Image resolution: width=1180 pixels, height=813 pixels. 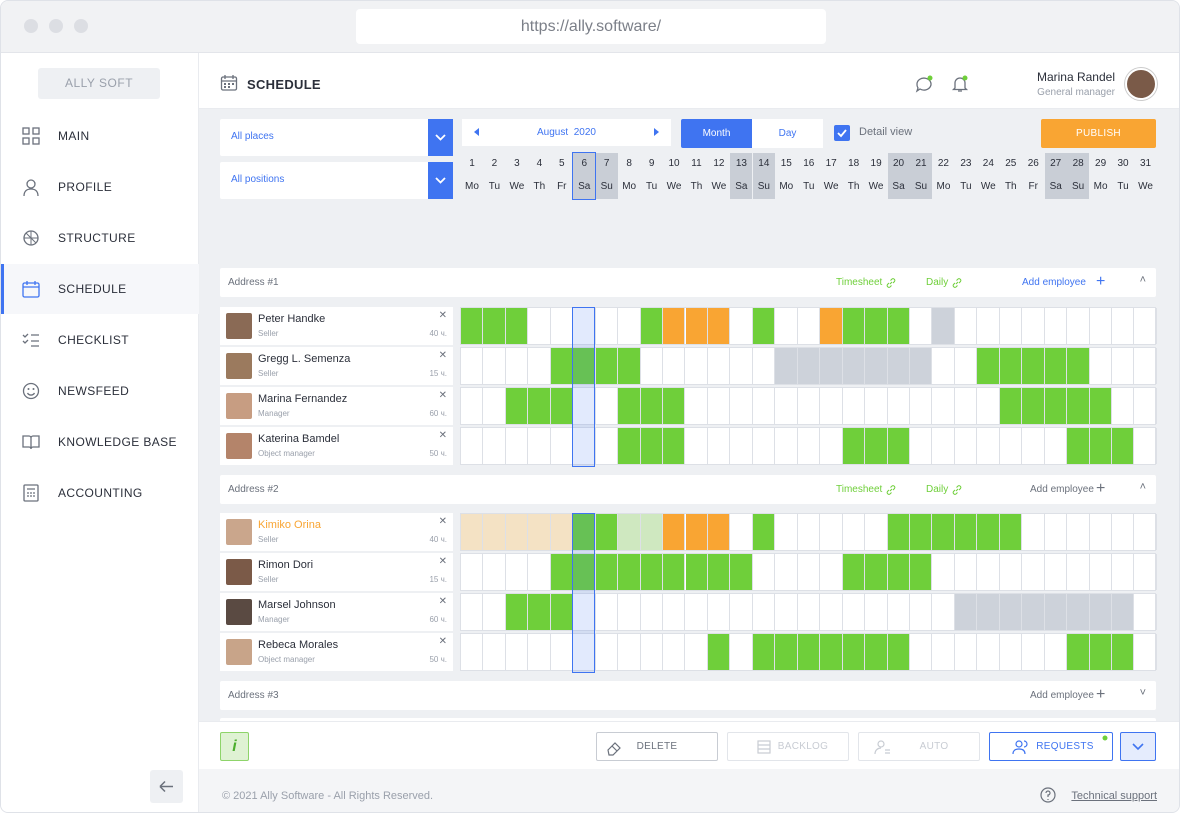 I want to click on publish-button: PUBLISH, so click(x=1098, y=133).